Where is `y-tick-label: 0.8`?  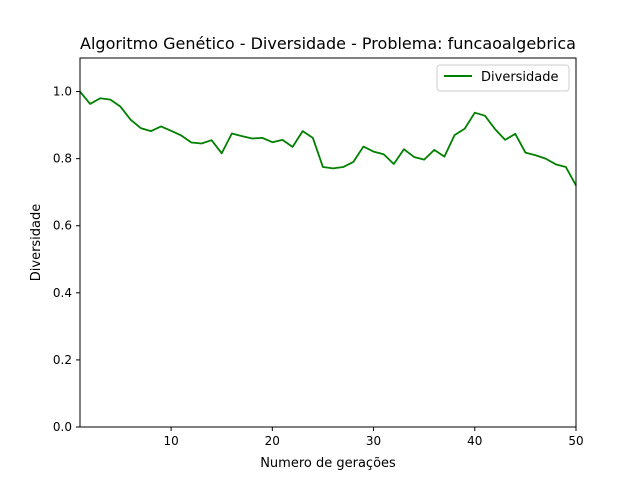
y-tick-label: 0.8 is located at coordinates (62, 159).